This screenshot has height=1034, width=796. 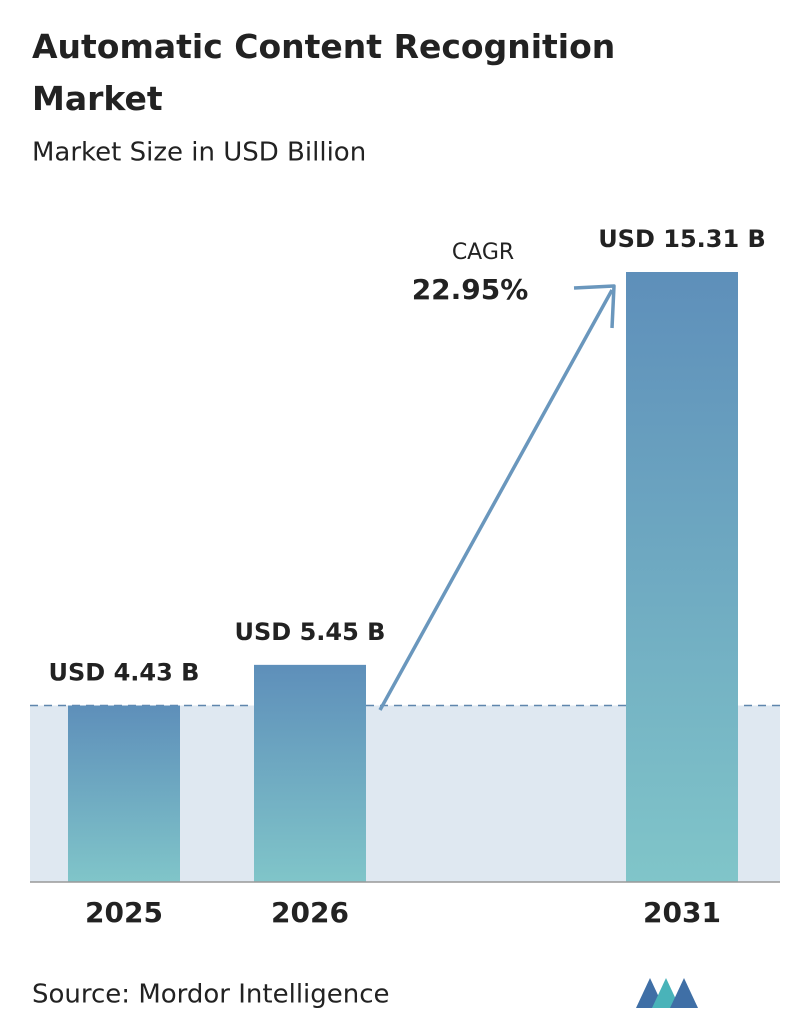 What do you see at coordinates (310, 912) in the screenshot?
I see `x-tick-label: 2026` at bounding box center [310, 912].